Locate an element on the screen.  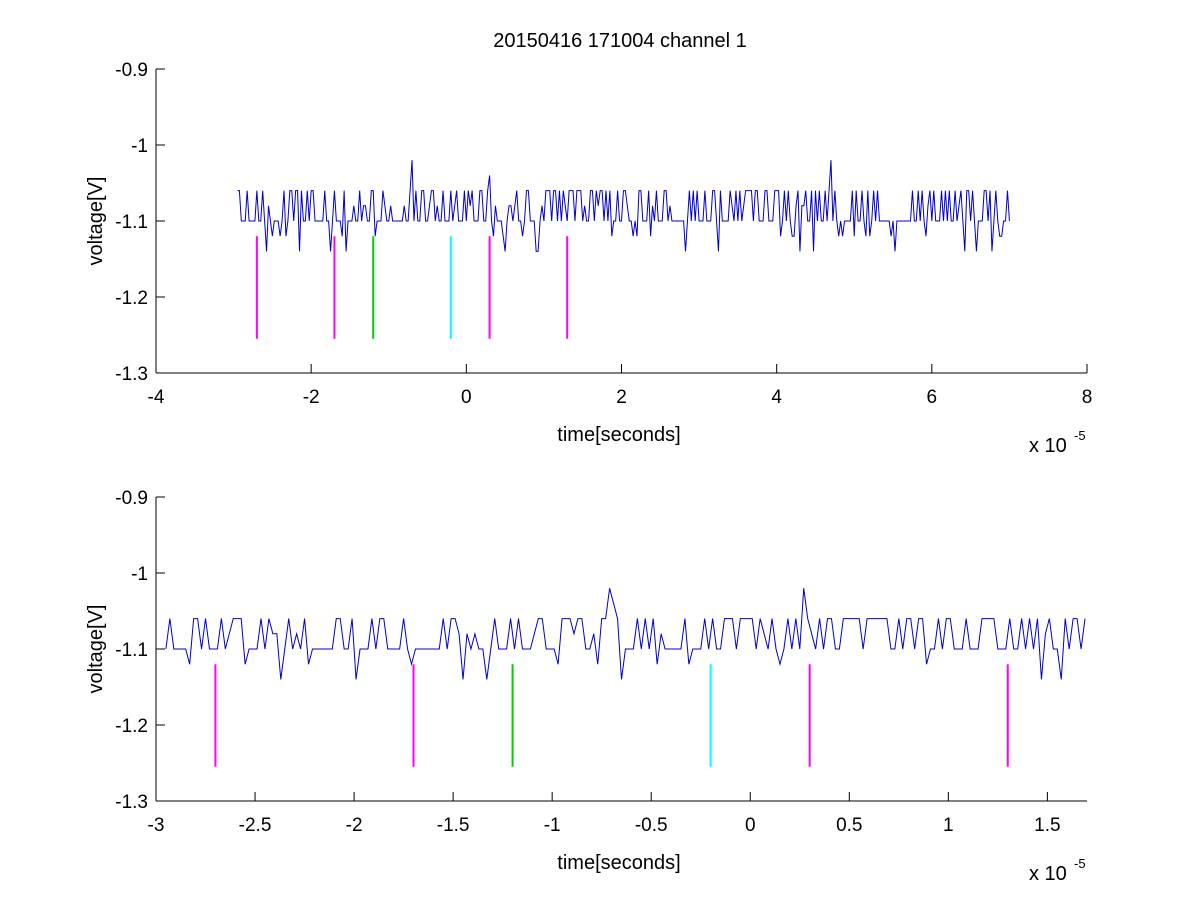
x-tick-label: -3 is located at coordinates (156, 825).